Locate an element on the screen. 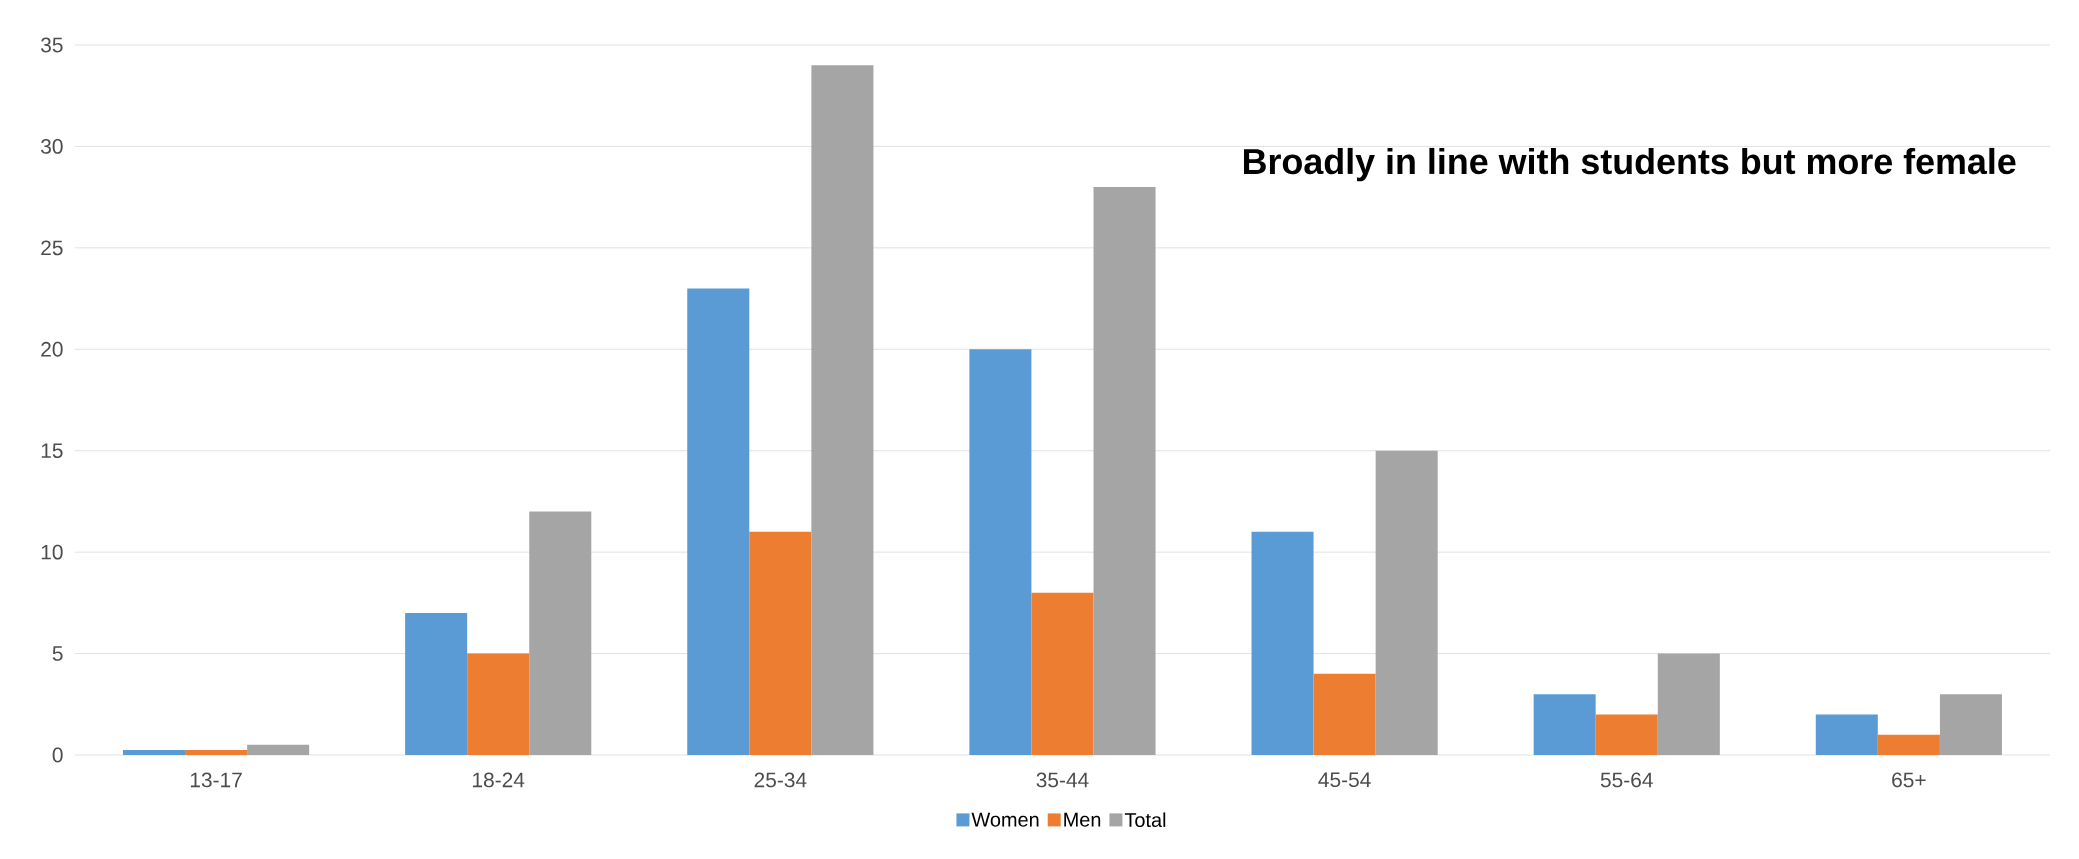 This screenshot has width=2079, height=859. legend-label: Total is located at coordinates (1145, 820).